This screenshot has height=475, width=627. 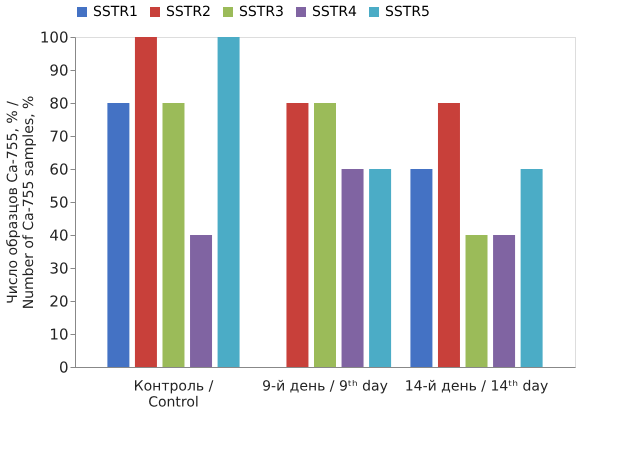 I want to click on y-tick-label: 80, so click(x=58, y=103).